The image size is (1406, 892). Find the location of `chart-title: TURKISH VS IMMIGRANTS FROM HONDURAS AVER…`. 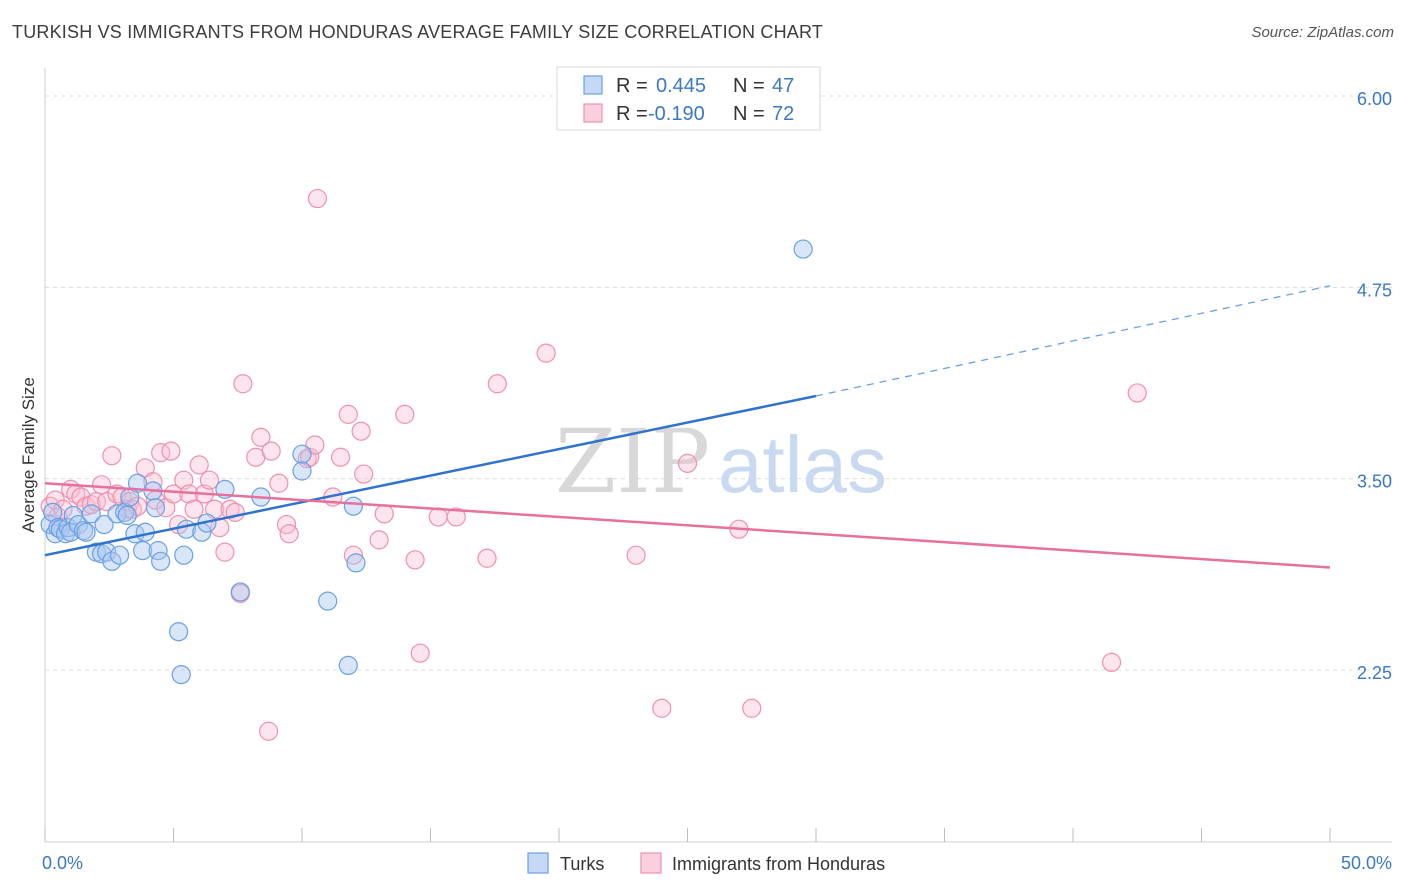

chart-title: TURKISH VS IMMIGRANTS FROM HONDURAS AVER… is located at coordinates (418, 32).